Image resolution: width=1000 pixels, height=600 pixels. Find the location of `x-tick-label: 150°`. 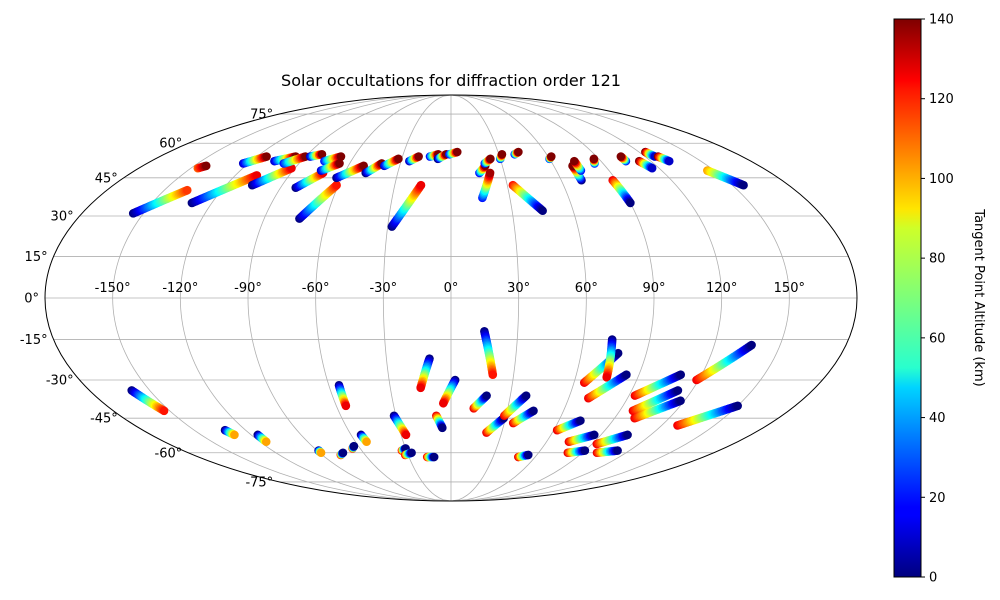

x-tick-label: 150° is located at coordinates (789, 288).